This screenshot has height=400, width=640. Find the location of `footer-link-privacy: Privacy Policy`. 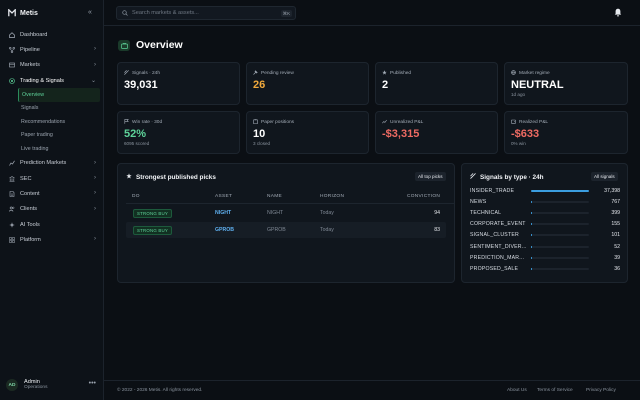

footer-link-privacy: Privacy Policy is located at coordinates (601, 390).